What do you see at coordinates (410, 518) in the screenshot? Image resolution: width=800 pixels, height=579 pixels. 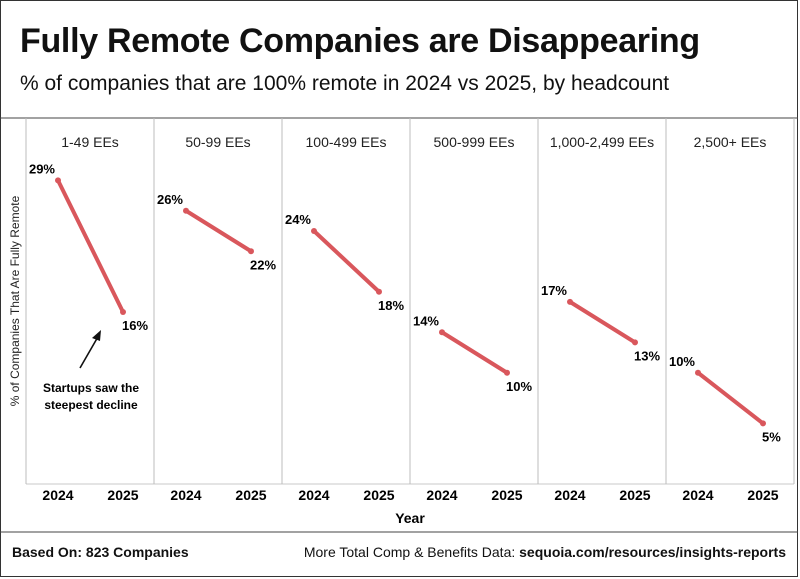 I see `x-axis-label: Year` at bounding box center [410, 518].